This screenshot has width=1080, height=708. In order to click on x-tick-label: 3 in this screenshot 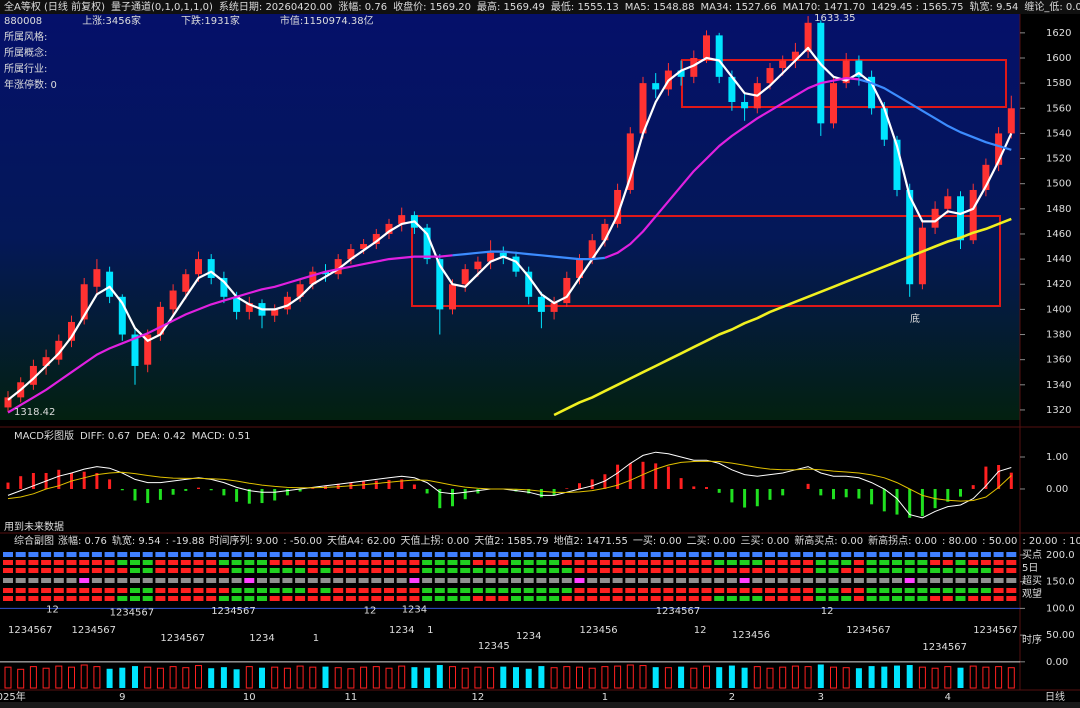, I will do `click(821, 697)`.